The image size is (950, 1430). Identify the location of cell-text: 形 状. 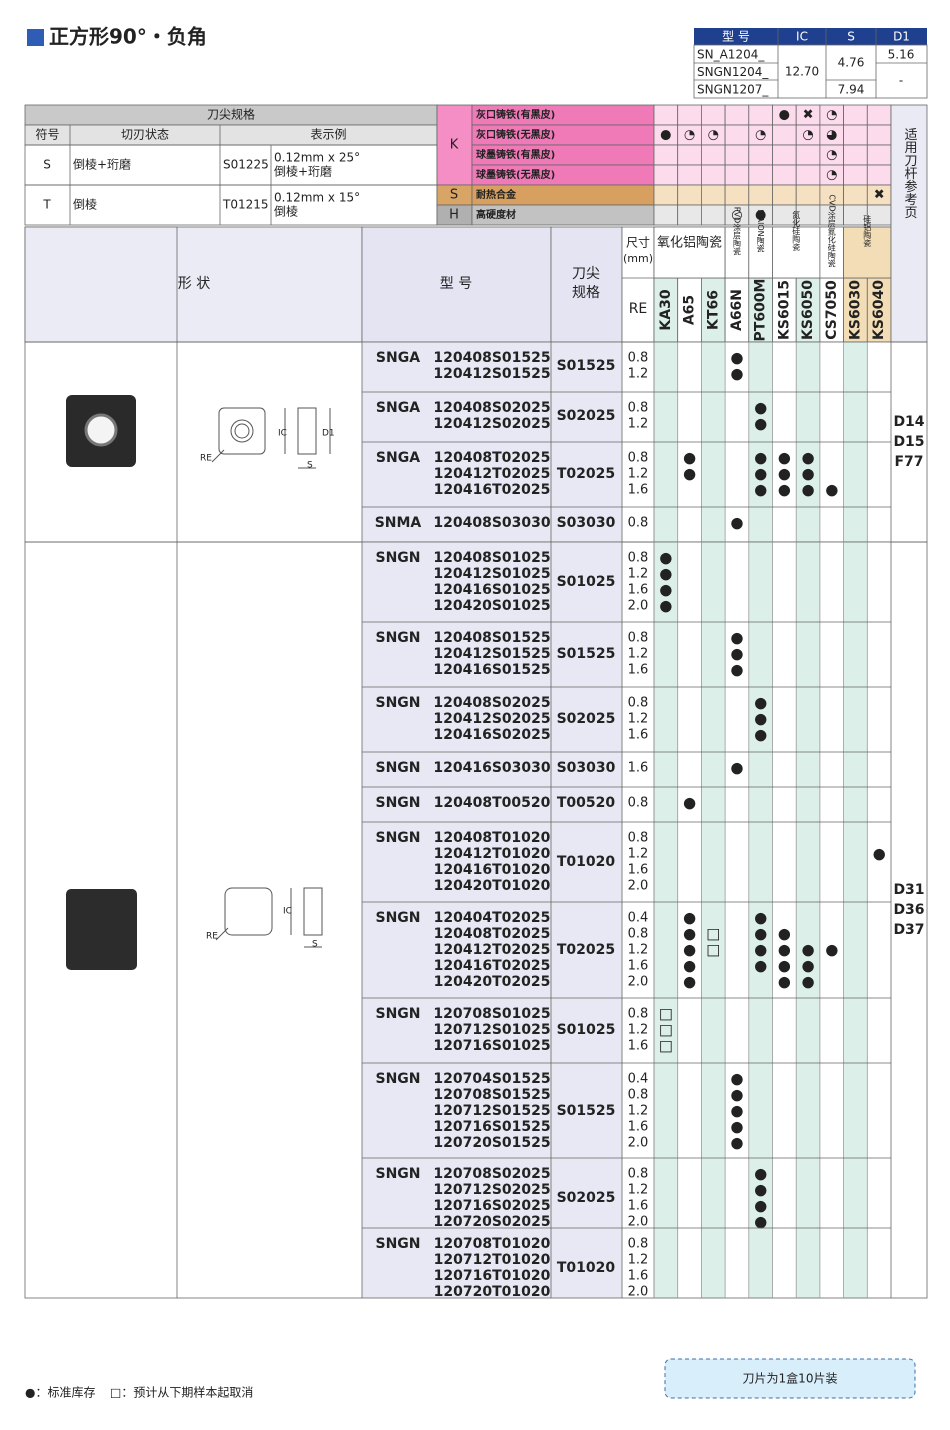
(194, 284).